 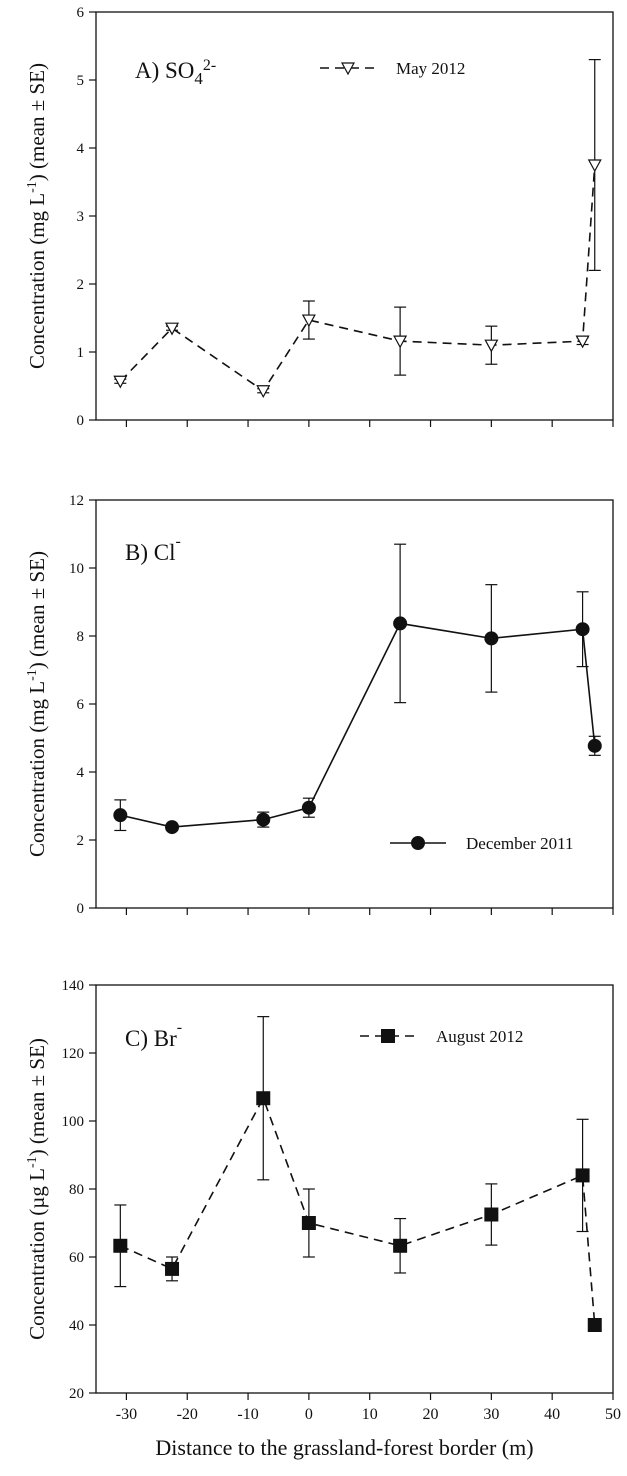 What do you see at coordinates (76, 1394) in the screenshot?
I see `y-tick-label: 20` at bounding box center [76, 1394].